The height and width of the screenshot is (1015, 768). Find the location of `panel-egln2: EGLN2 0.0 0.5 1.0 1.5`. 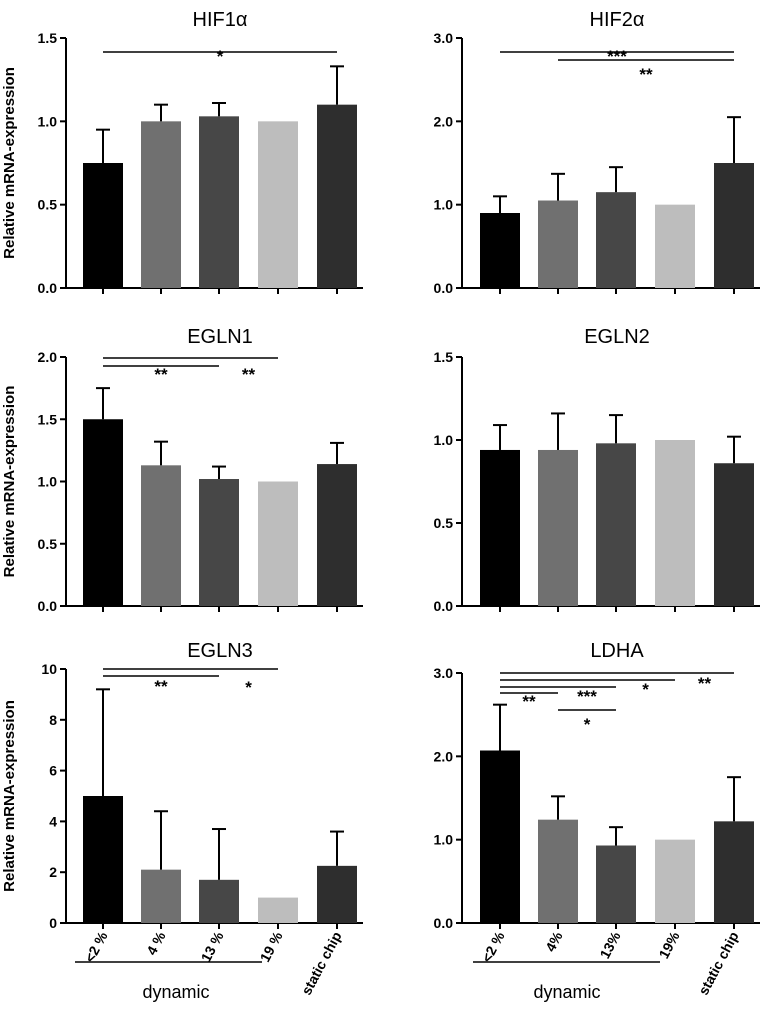

panel-egln2: EGLN2 0.0 0.5 1.0 1.5 is located at coordinates (597, 470).